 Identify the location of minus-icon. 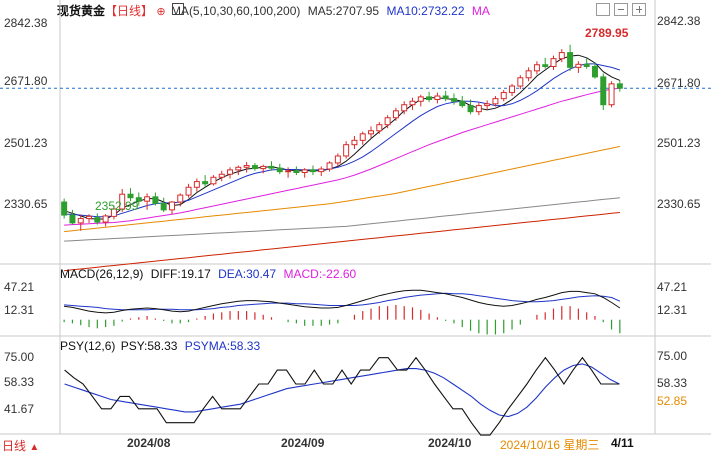
(621, 9).